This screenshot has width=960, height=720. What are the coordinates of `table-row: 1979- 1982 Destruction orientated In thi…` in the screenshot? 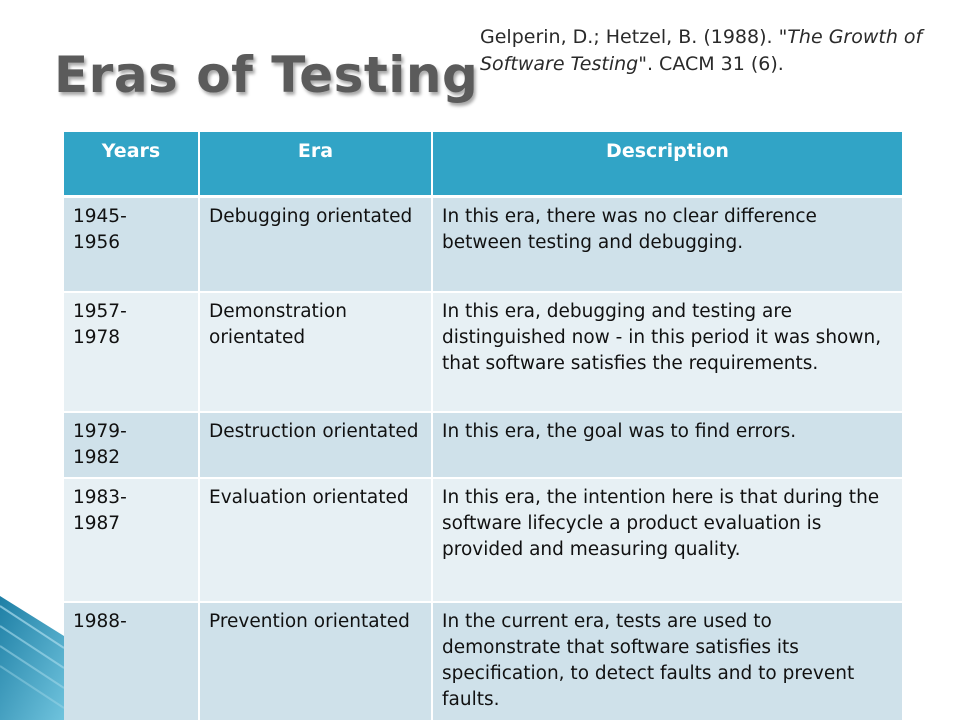 It's located at (483, 446).